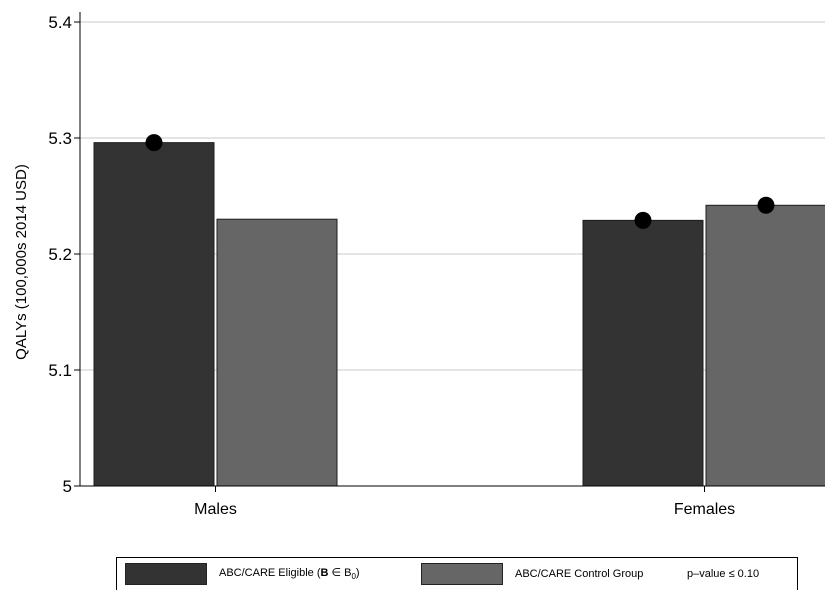  Describe the element at coordinates (289, 574) in the screenshot. I see `legend-label-eligible: ABC/CARE Eligible (B ∈ B0)` at that location.